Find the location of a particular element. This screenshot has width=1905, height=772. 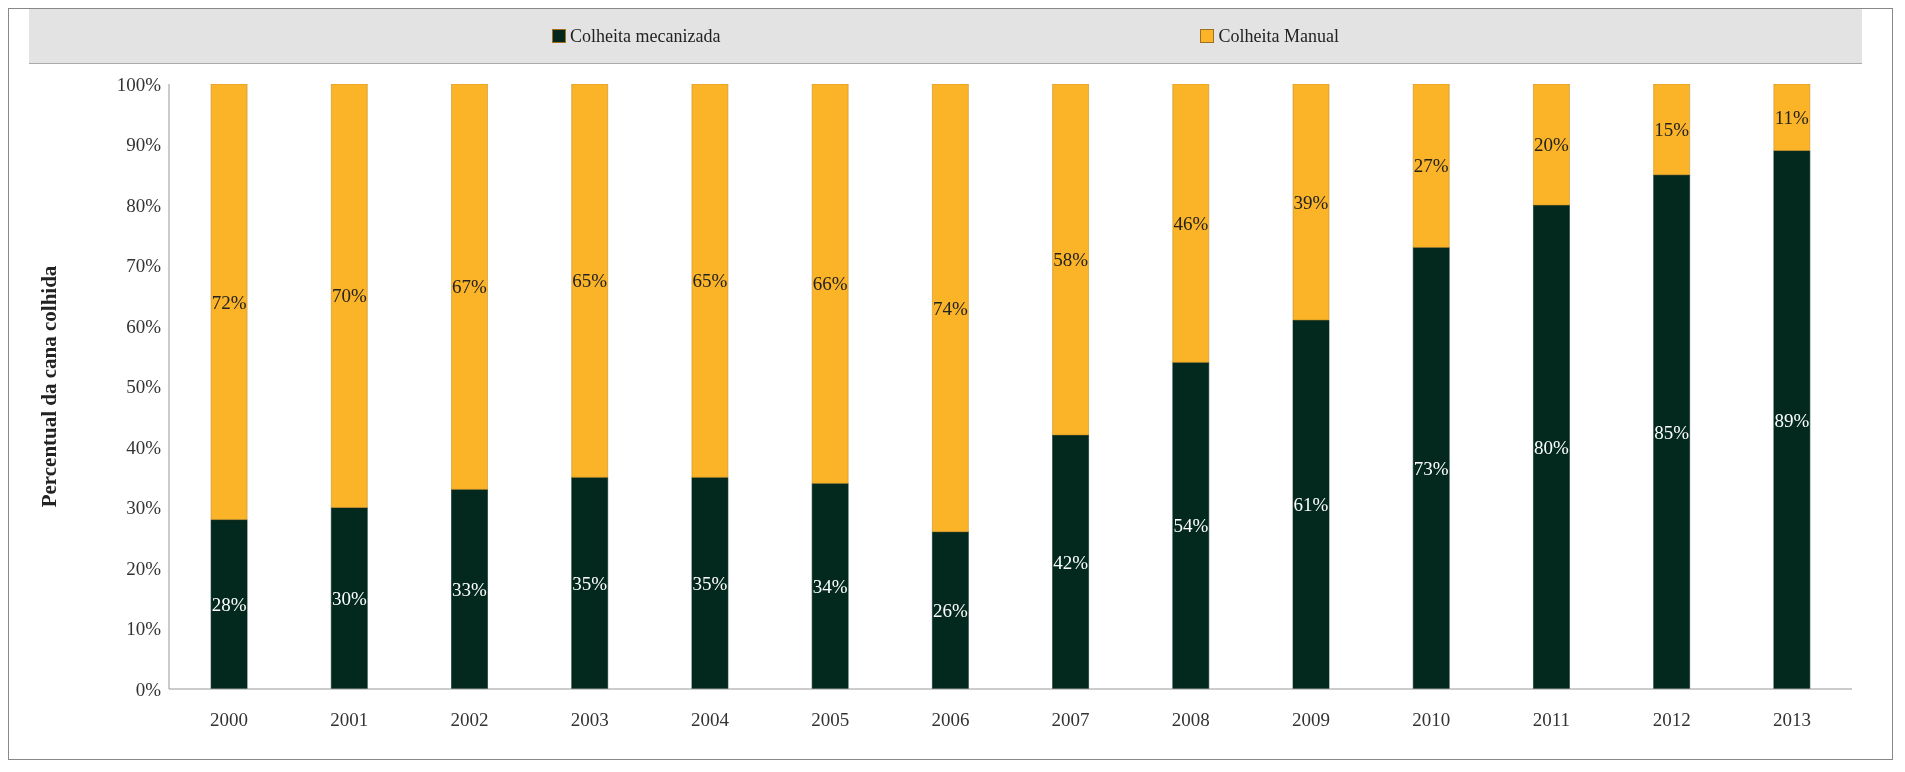

y-tick-label: 90% is located at coordinates (144, 145).